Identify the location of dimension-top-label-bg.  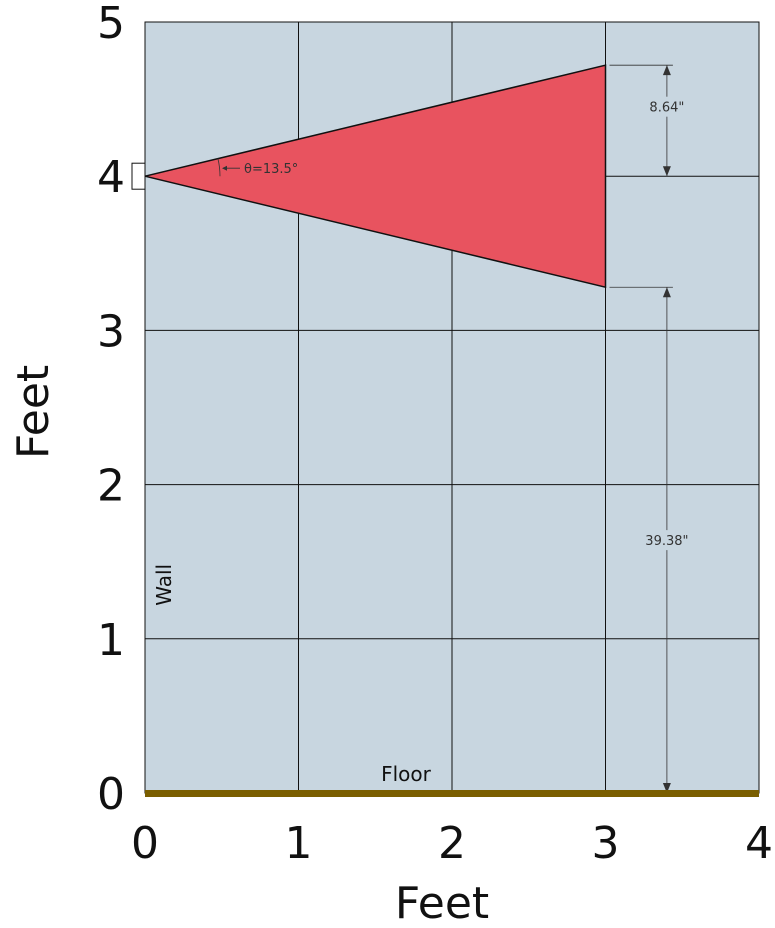
(666, 106).